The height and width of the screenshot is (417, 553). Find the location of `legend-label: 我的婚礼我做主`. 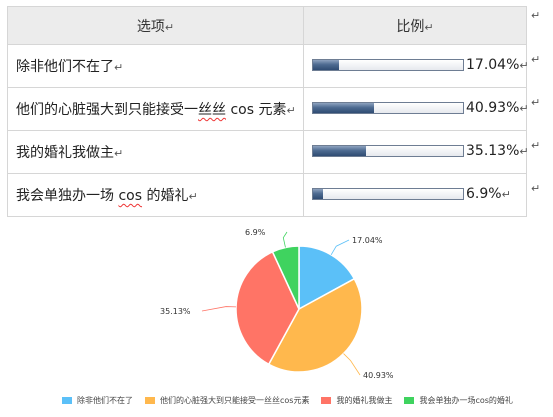

legend-label: 我的婚礼我做主 is located at coordinates (364, 400).